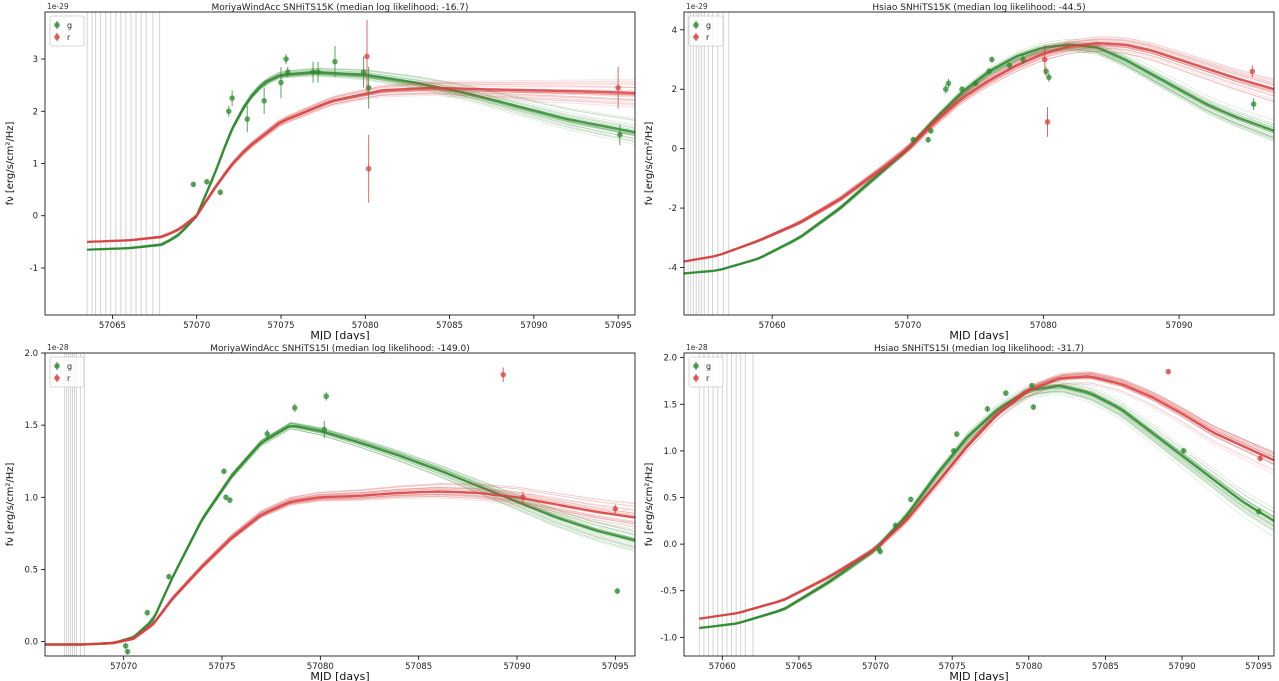  What do you see at coordinates (722, 667) in the screenshot?
I see `x-tick-label: 57060` at bounding box center [722, 667].